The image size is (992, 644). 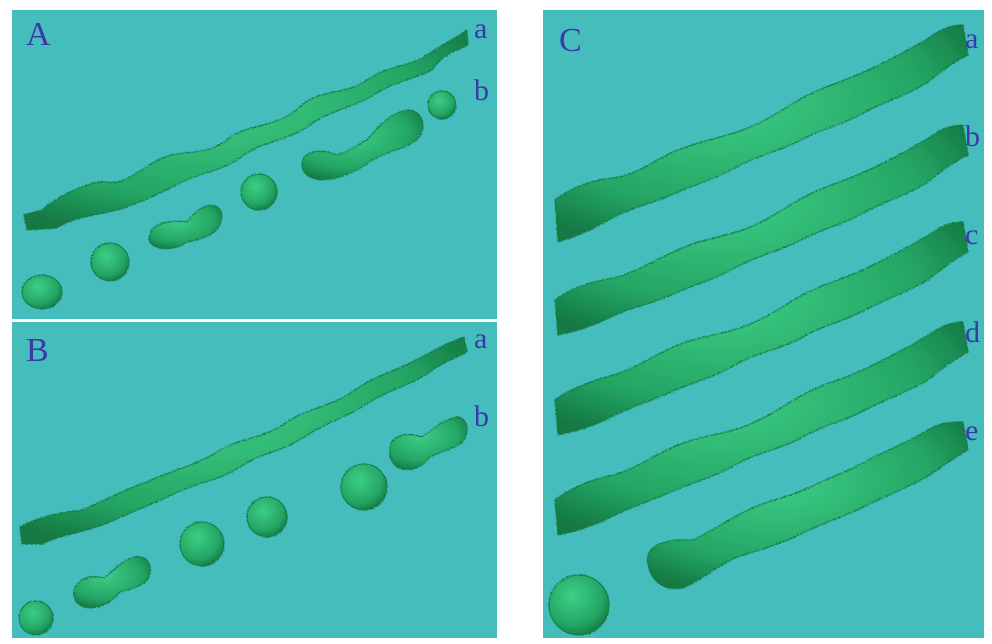 I want to click on fragment-b2, so click(x=362, y=145).